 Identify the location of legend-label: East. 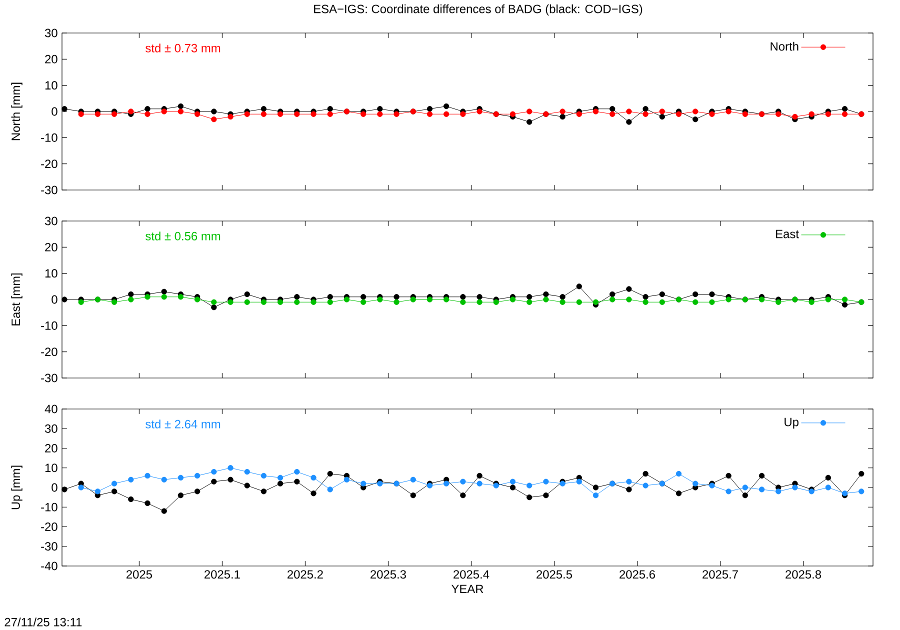
(787, 234).